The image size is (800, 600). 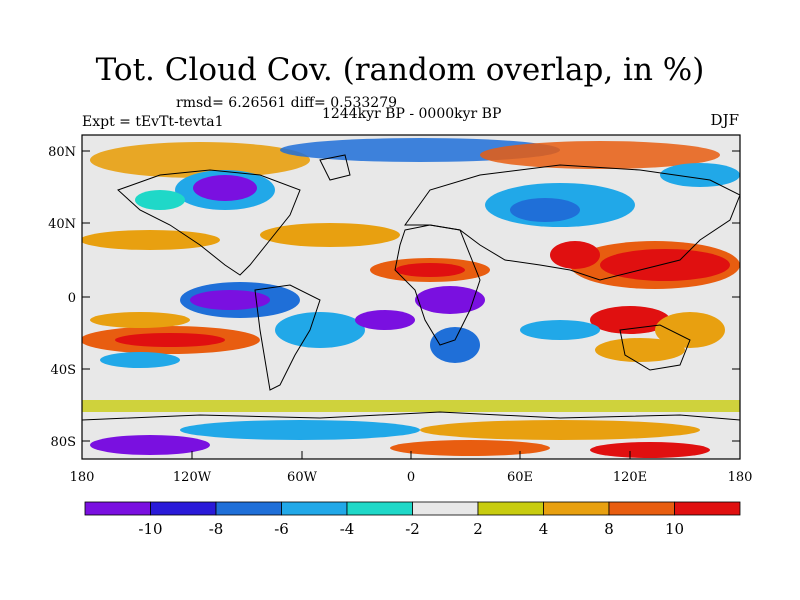 I want to click on colorbar-label: -6, so click(x=281, y=529).